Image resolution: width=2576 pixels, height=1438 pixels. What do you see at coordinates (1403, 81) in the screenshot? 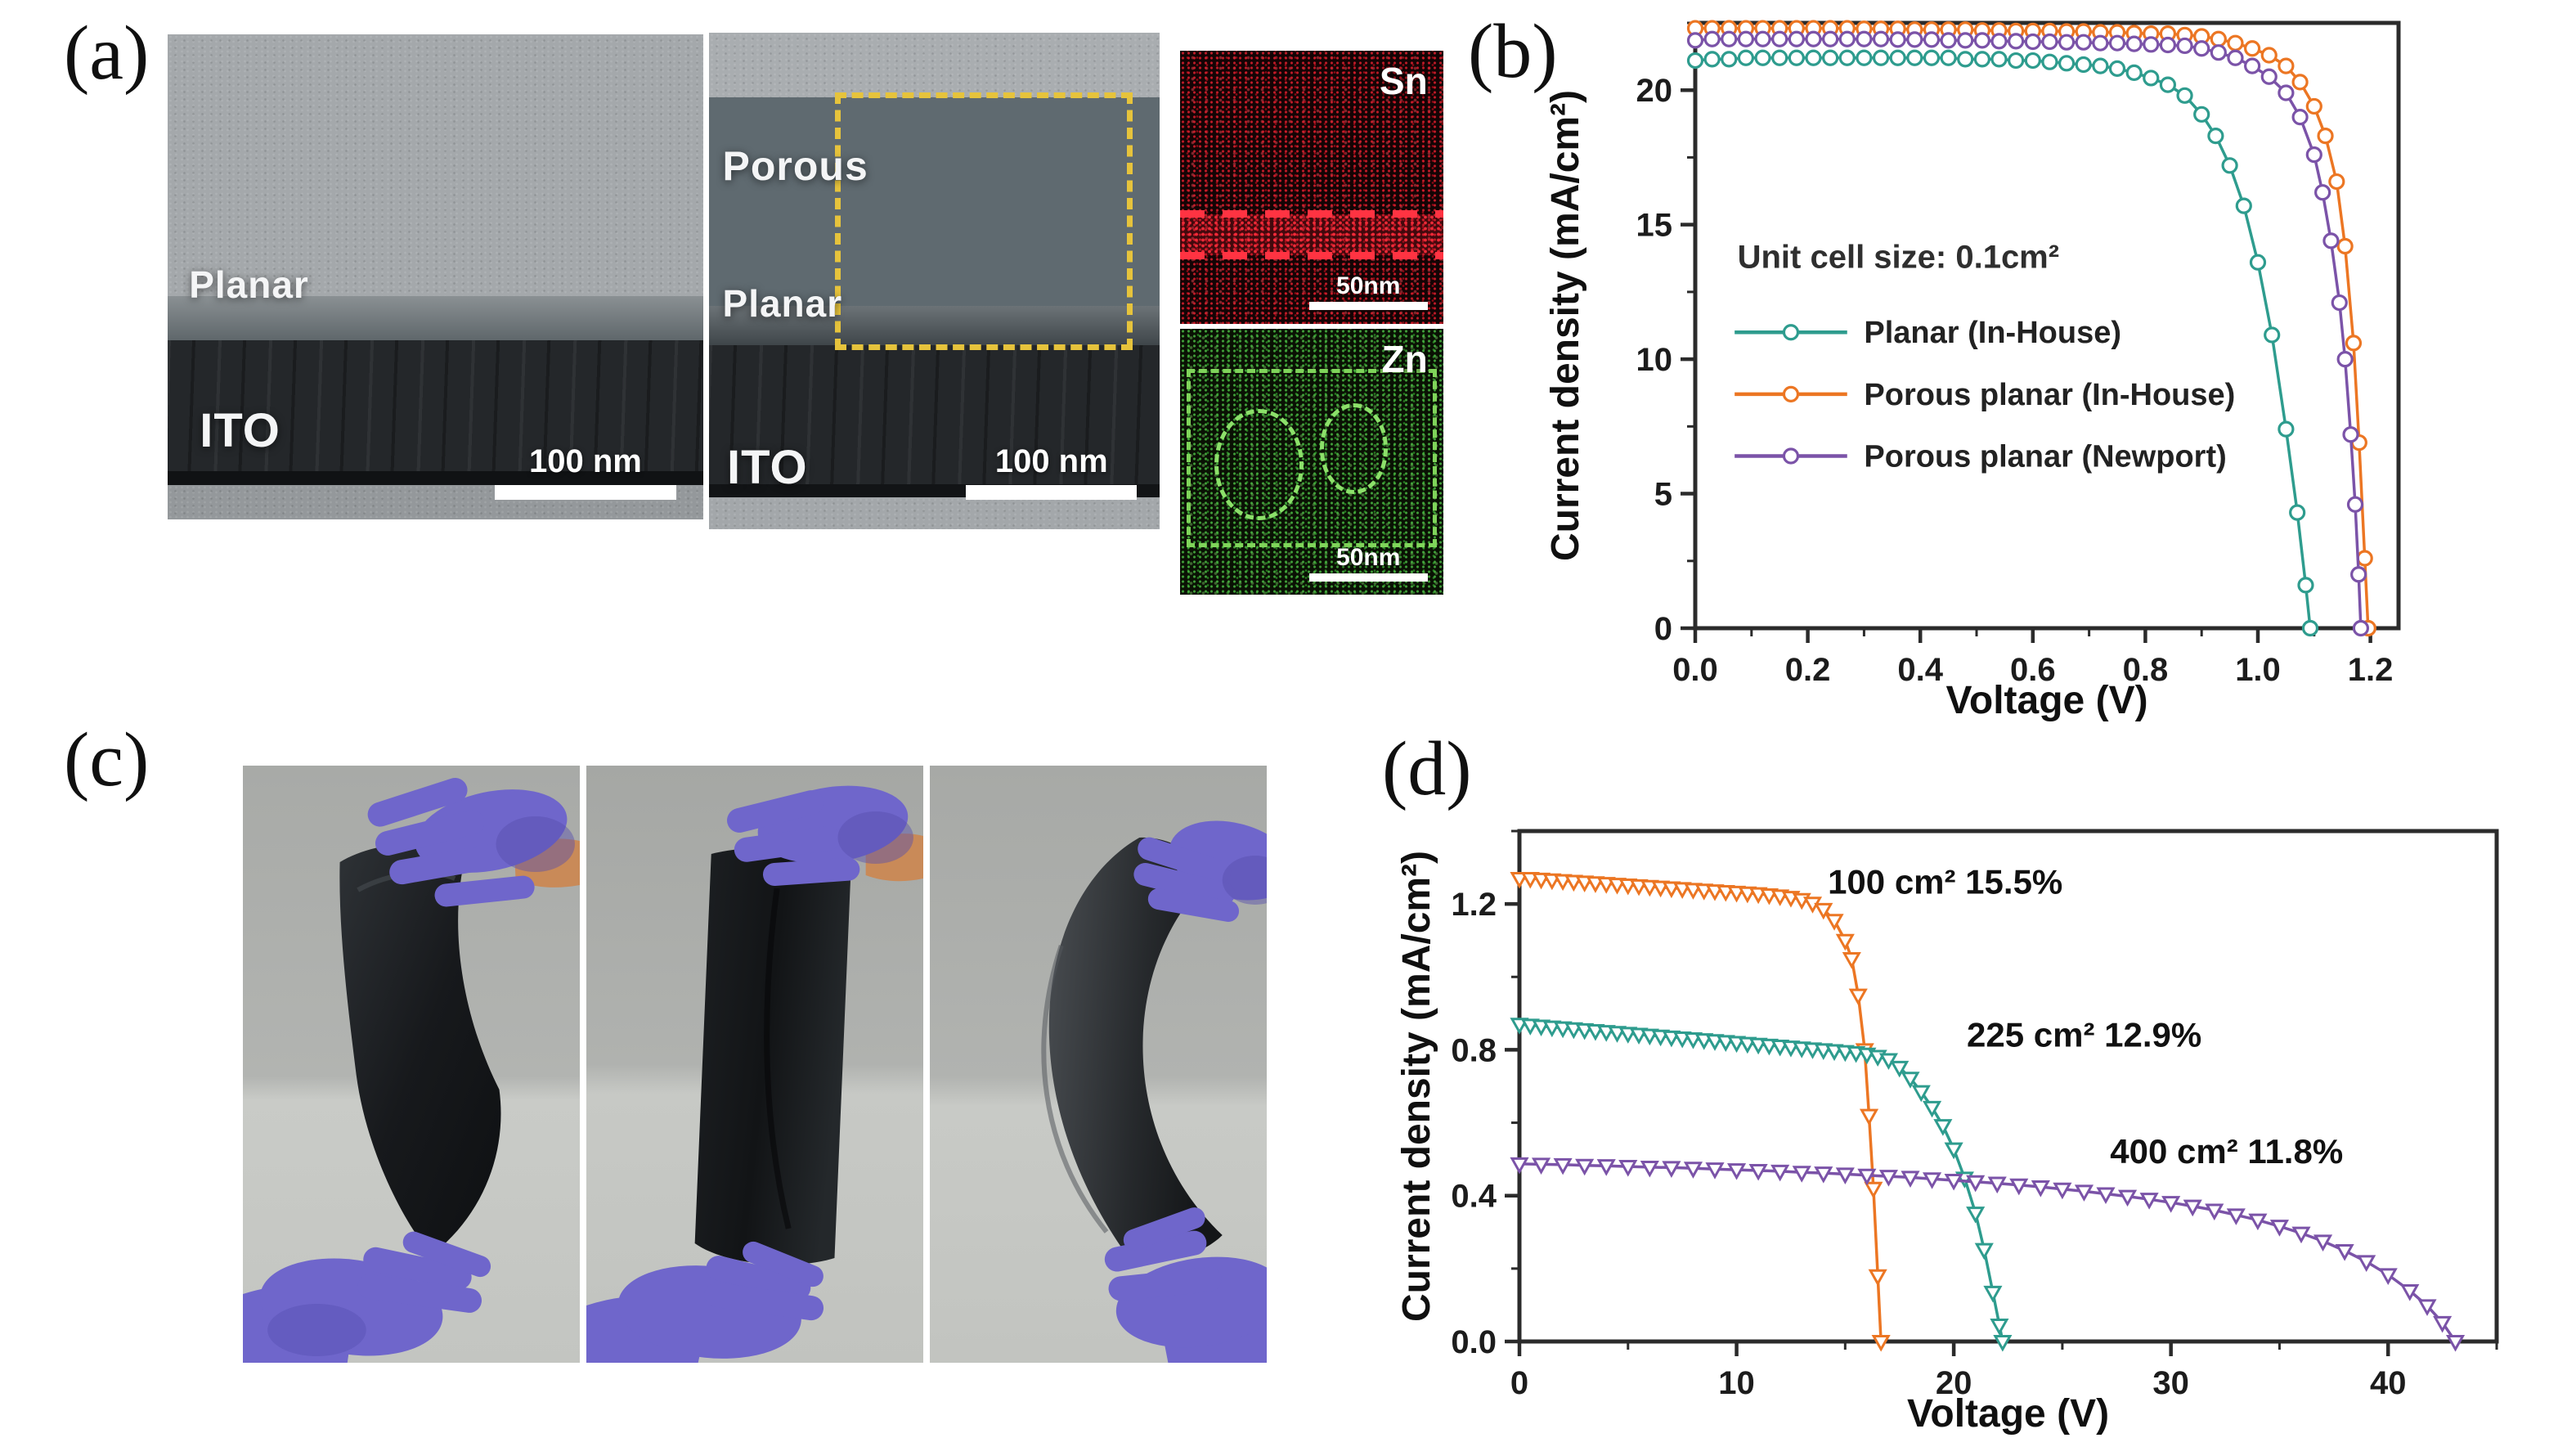
I see `sn-element-label: Sn` at bounding box center [1403, 81].